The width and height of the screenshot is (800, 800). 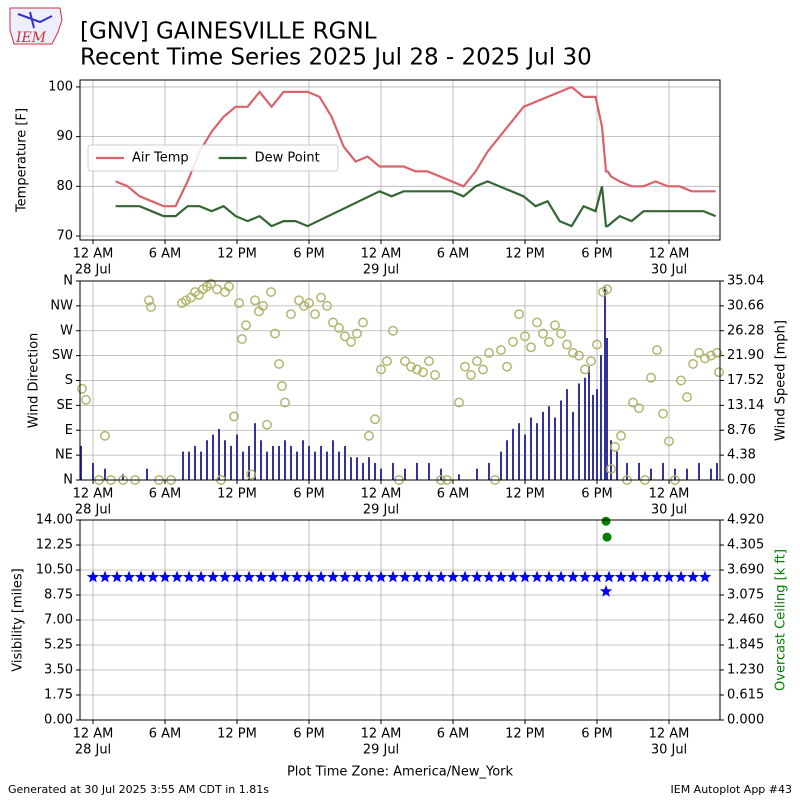 I want to click on y-tick-label: 80, so click(x=64, y=186).